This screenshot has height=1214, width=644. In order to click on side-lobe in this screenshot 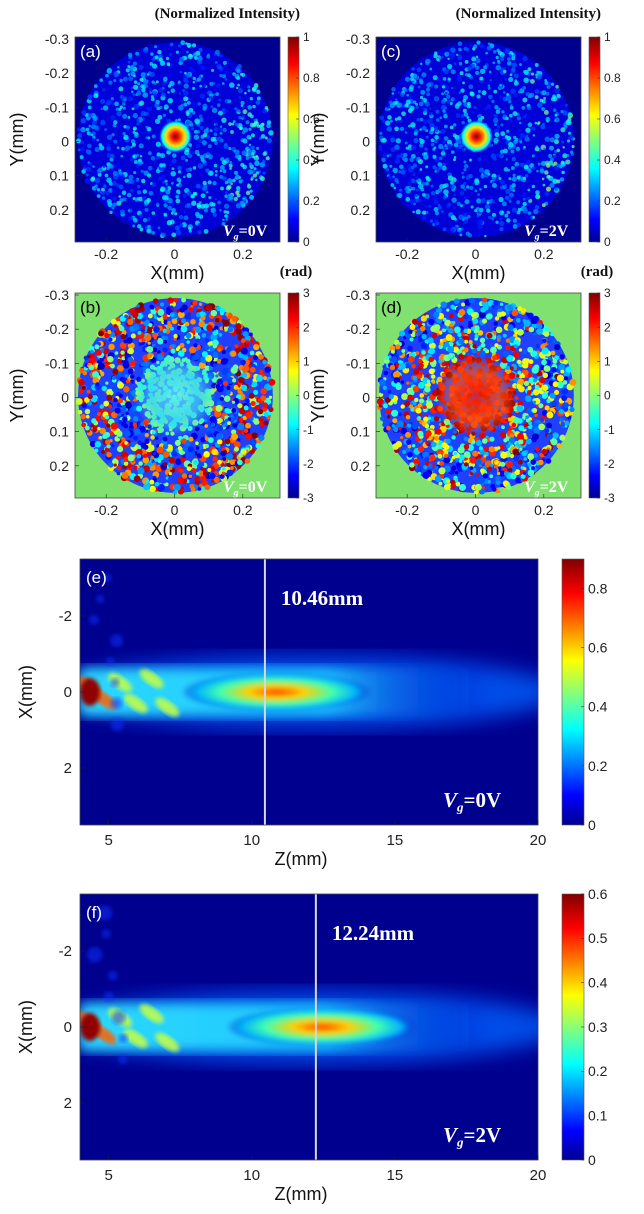, I will do `click(110, 661)`.